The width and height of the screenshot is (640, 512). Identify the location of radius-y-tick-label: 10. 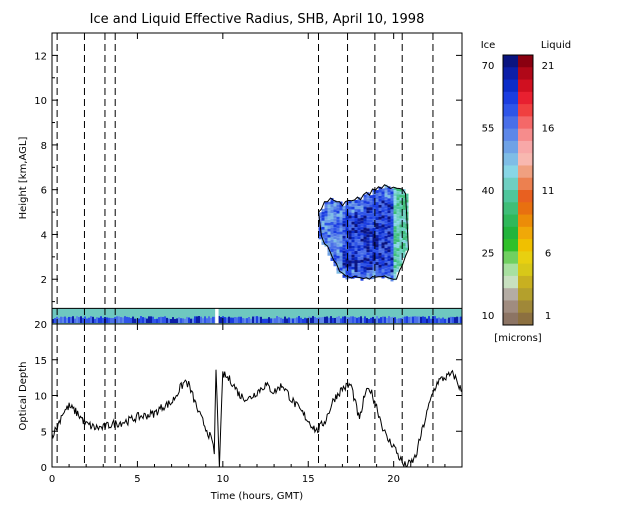
(40, 101).